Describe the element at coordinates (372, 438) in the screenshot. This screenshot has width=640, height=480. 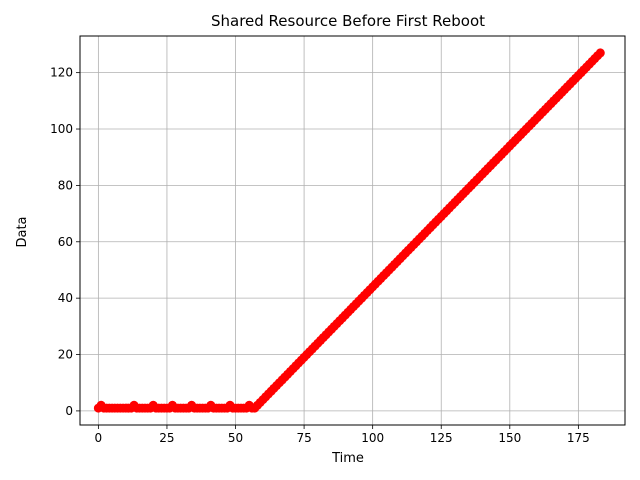
I see `x-tick-label: 100` at that location.